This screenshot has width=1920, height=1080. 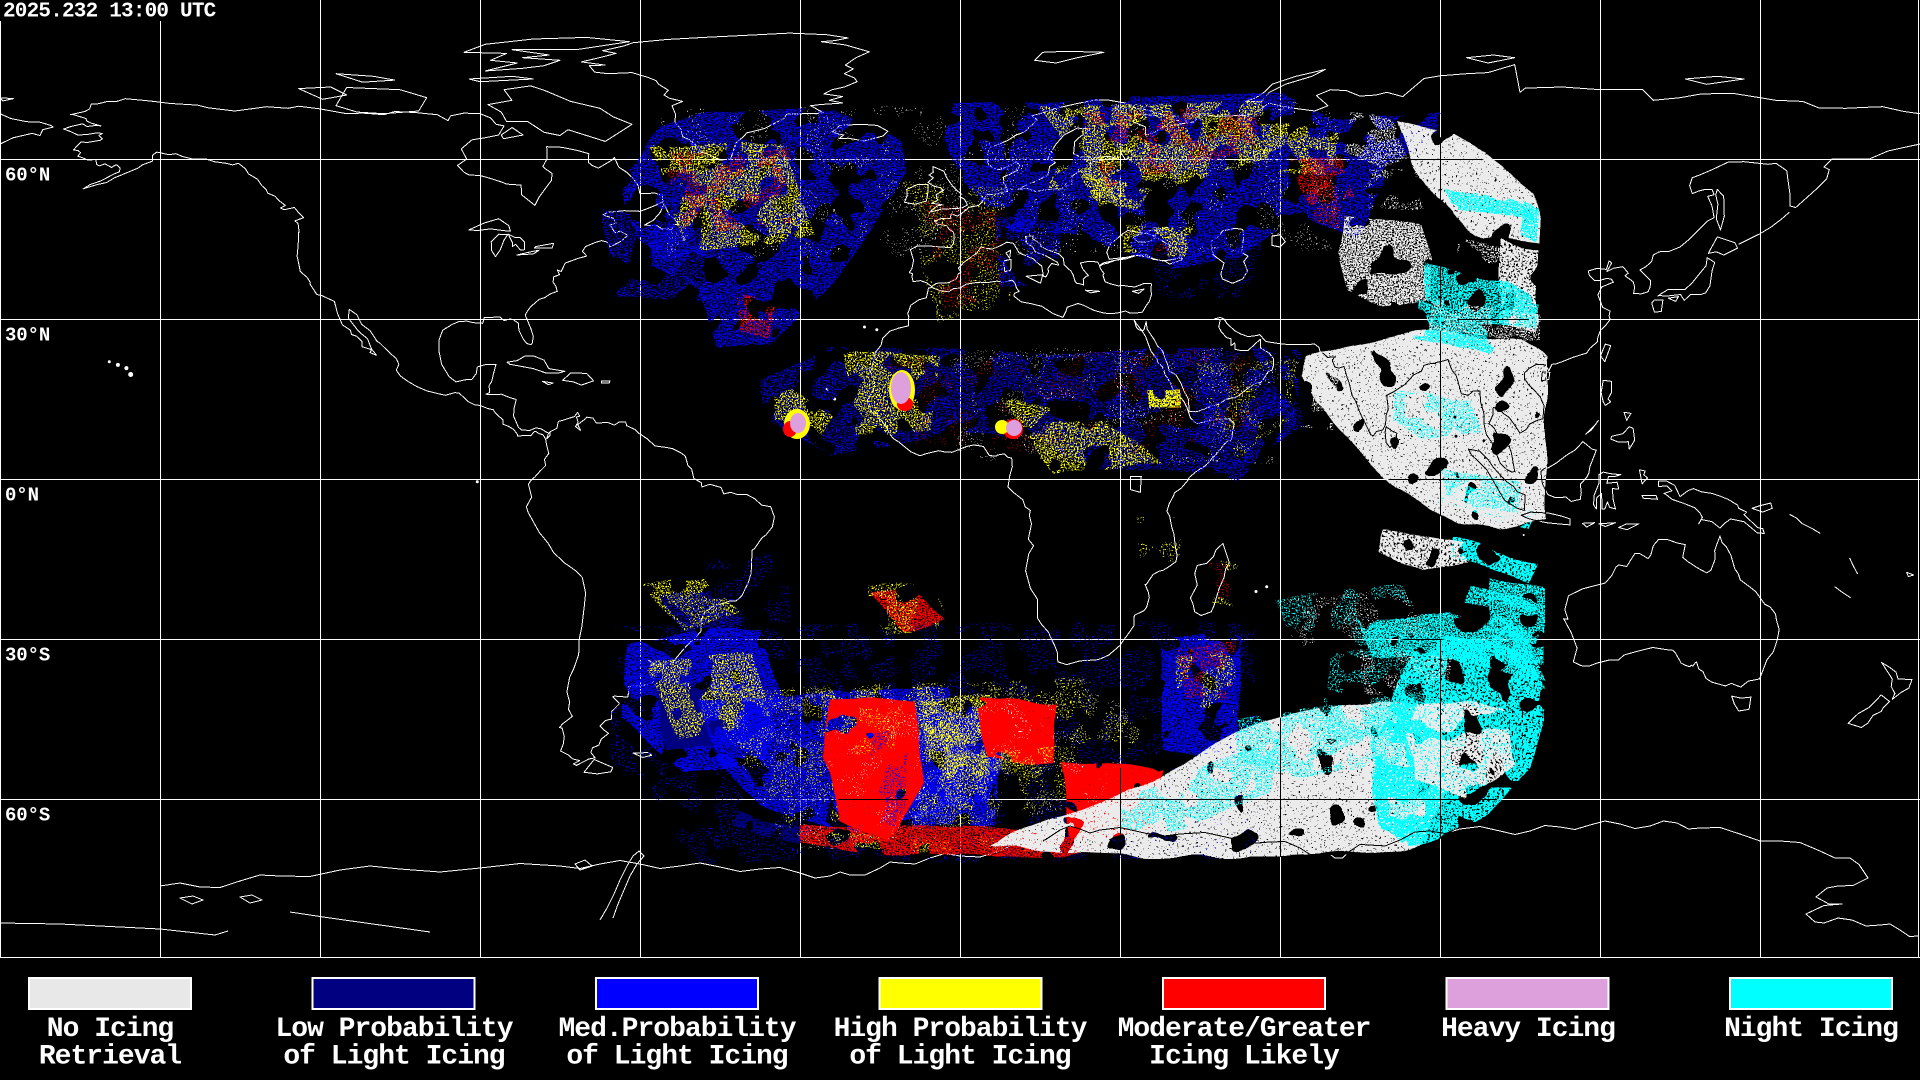 I want to click on svg-text: Moderate/Greater, so click(x=1244, y=1029).